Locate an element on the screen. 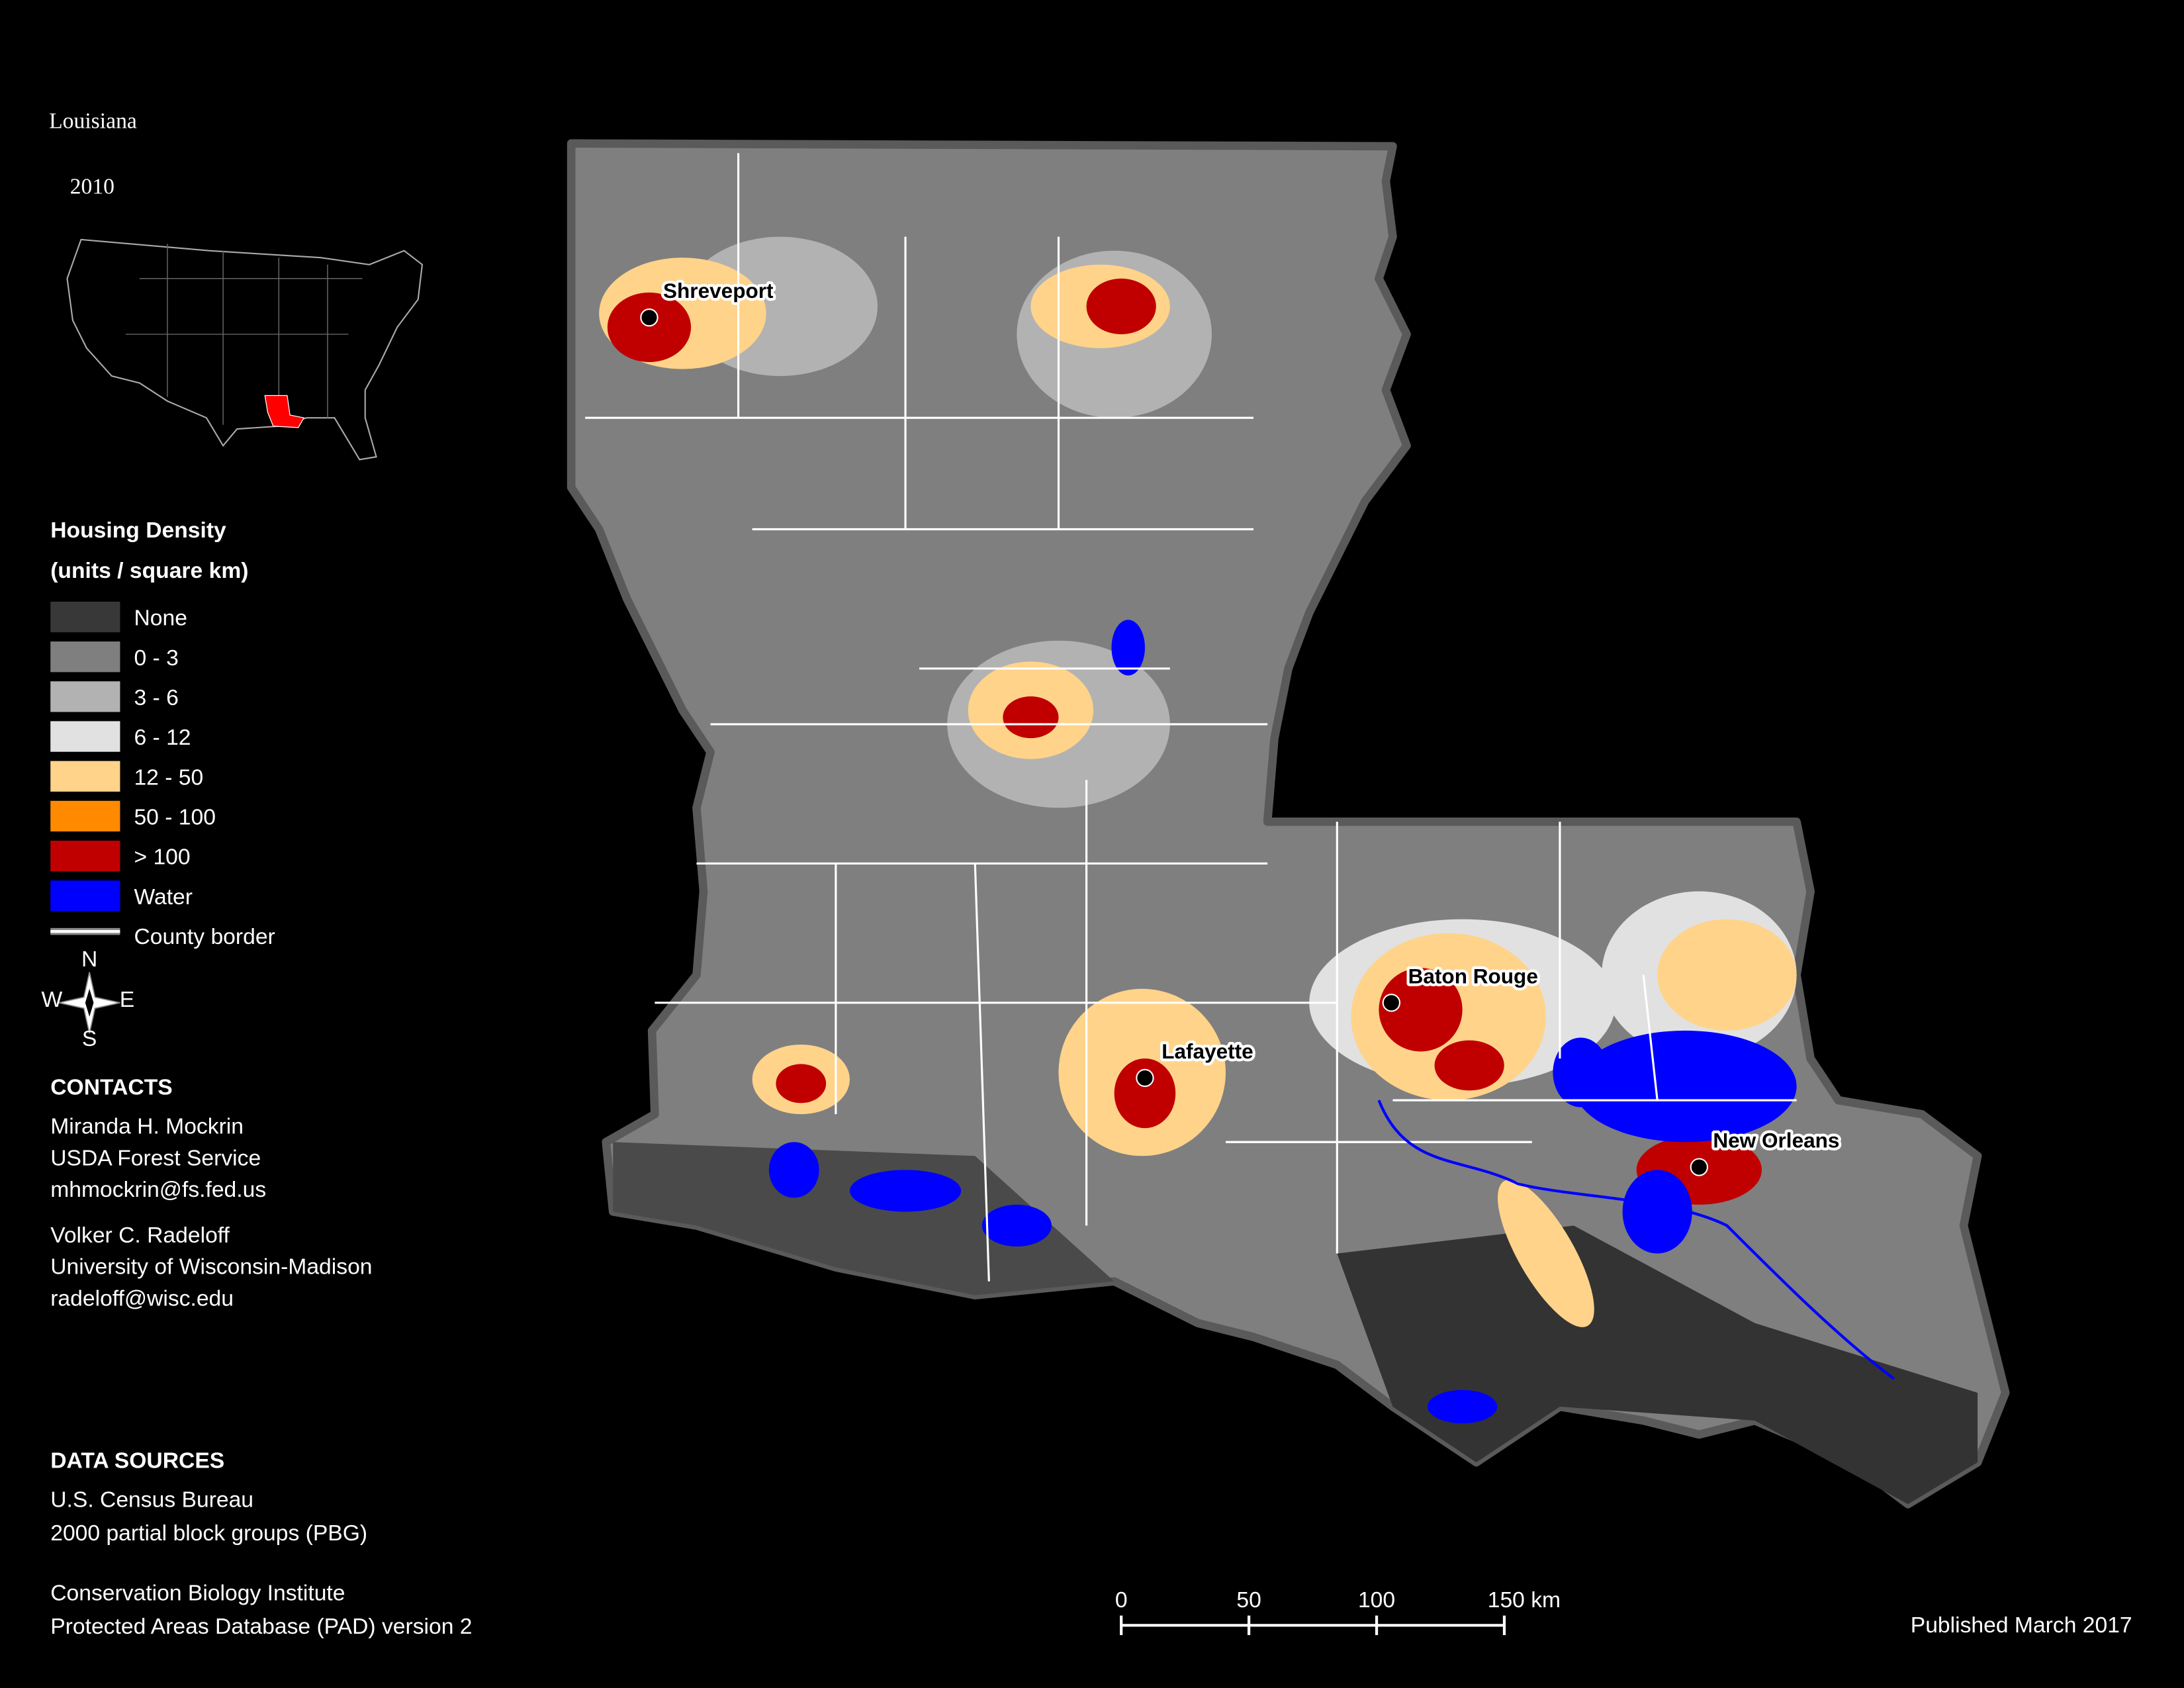  scale-label: 150 km is located at coordinates (1524, 1600).